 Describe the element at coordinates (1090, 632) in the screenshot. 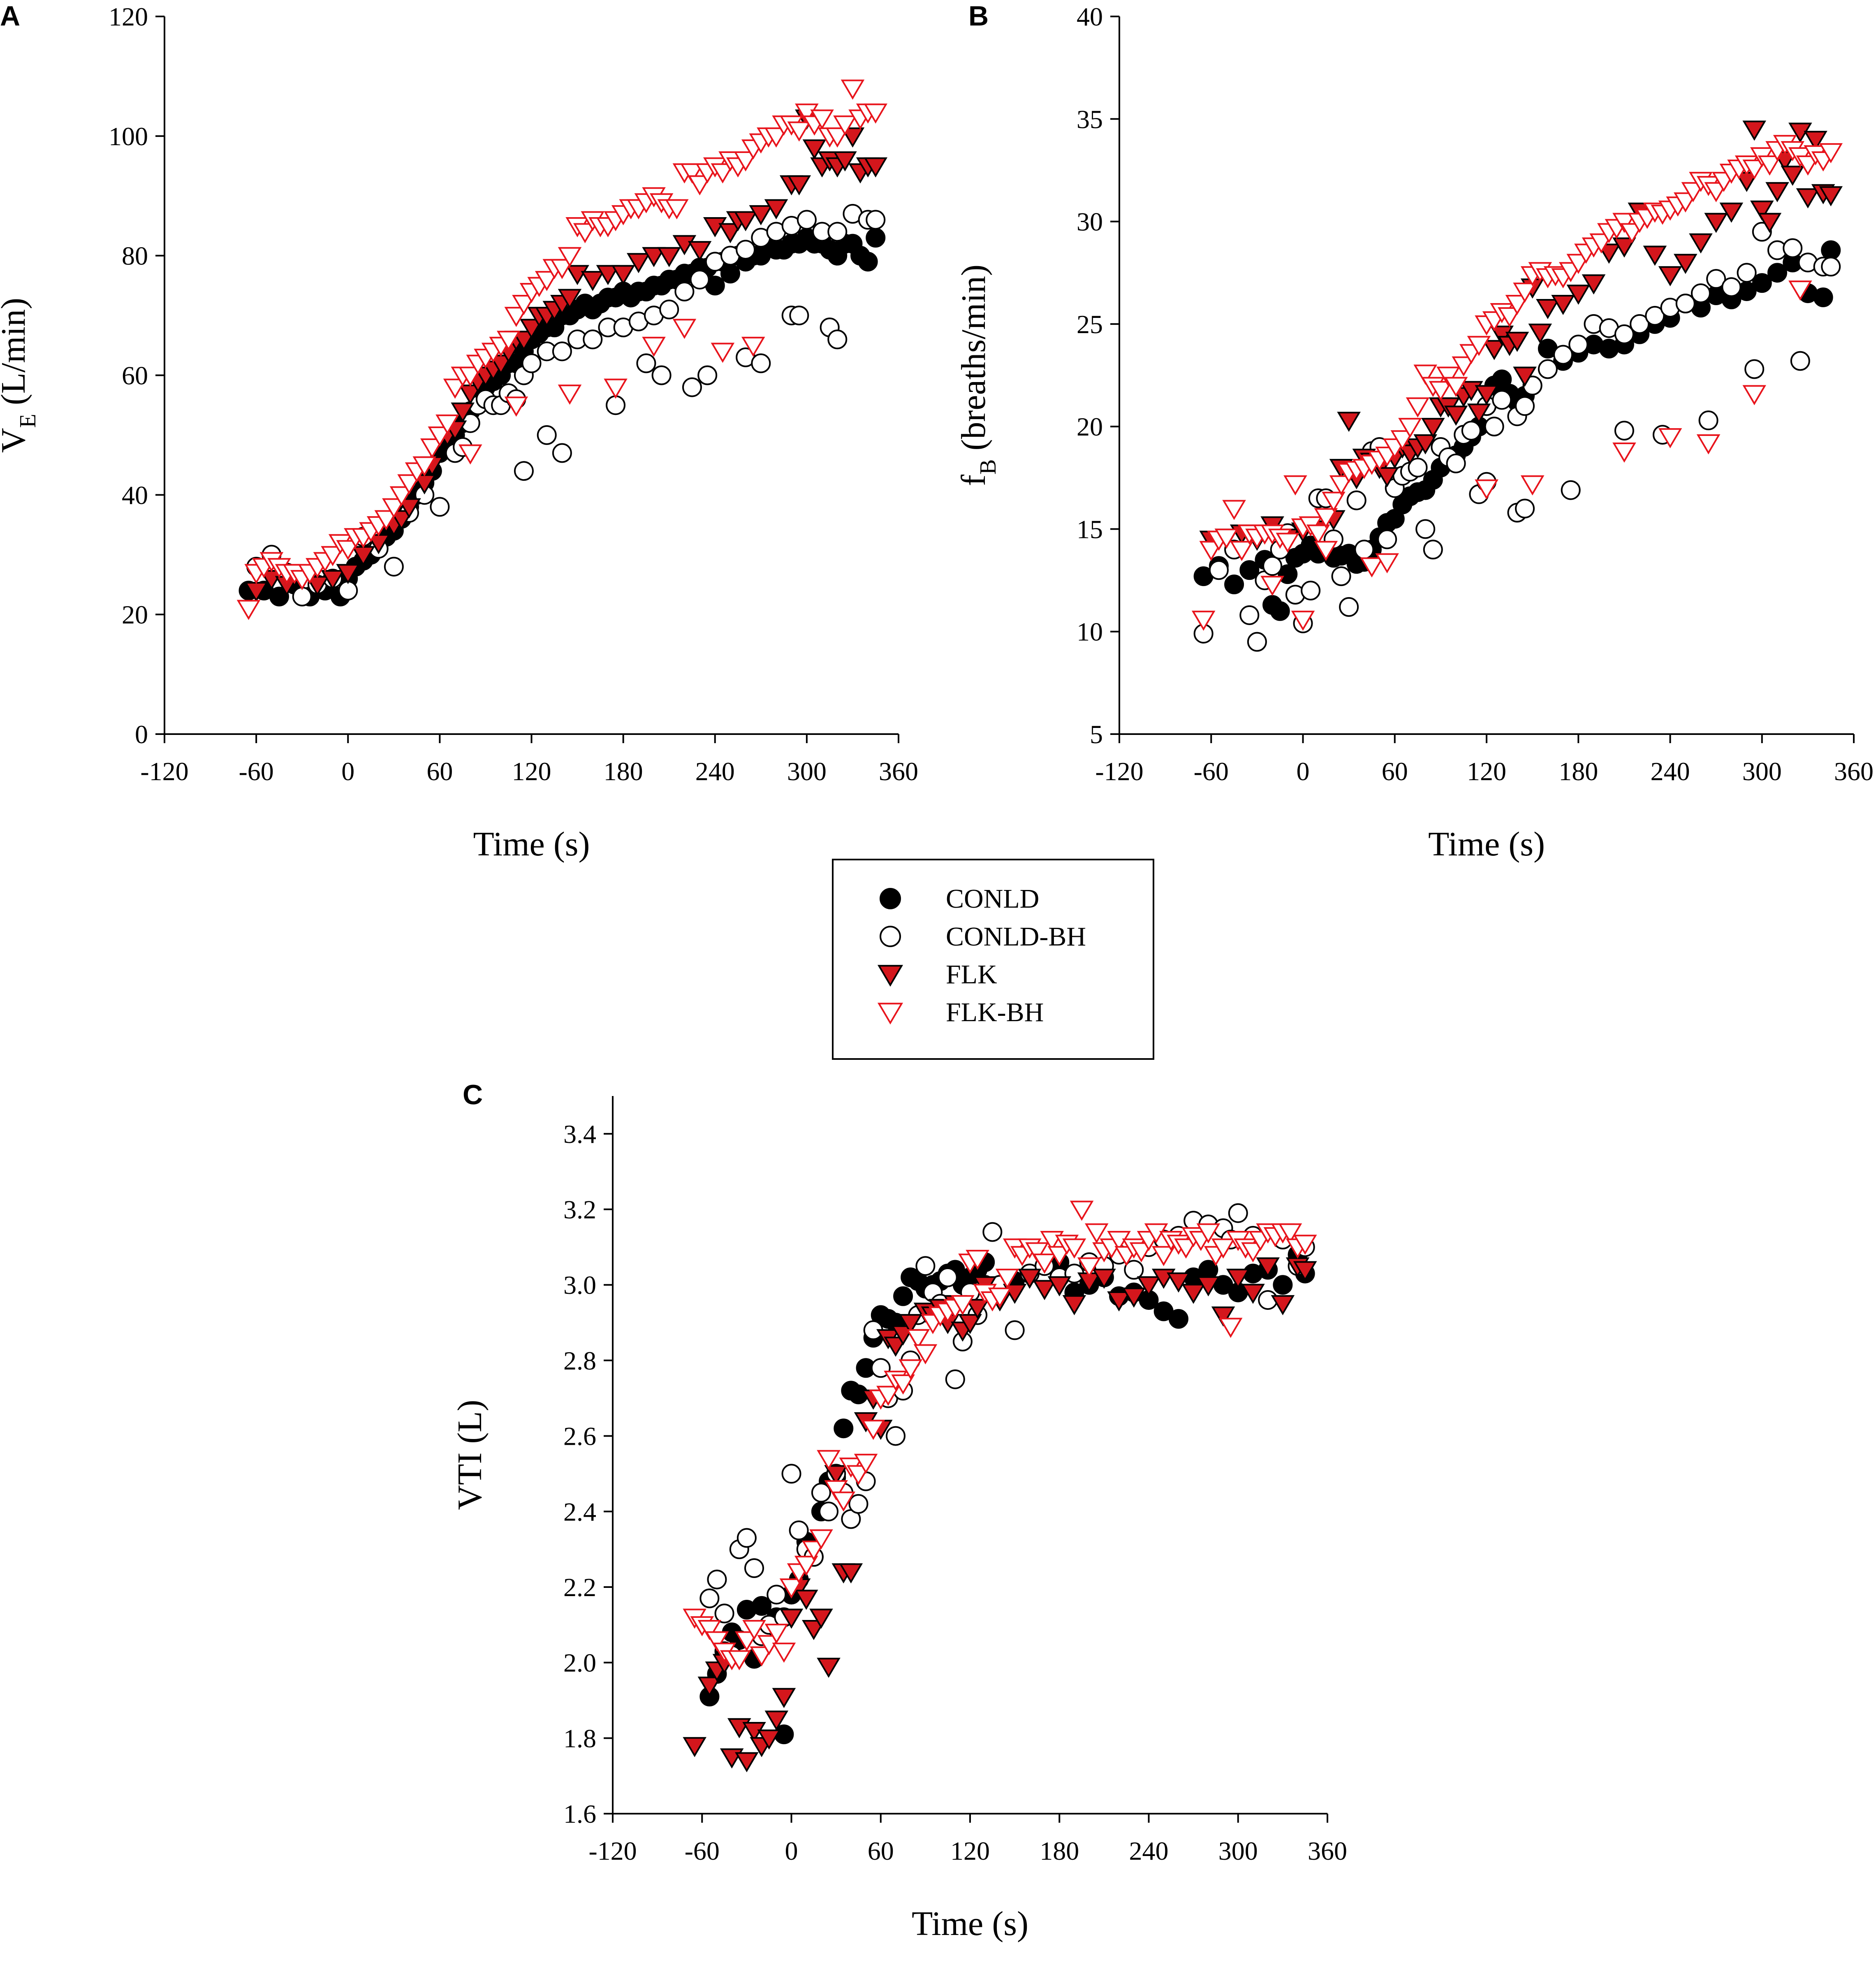

I see `panel-b-y-tick-label: 10` at that location.